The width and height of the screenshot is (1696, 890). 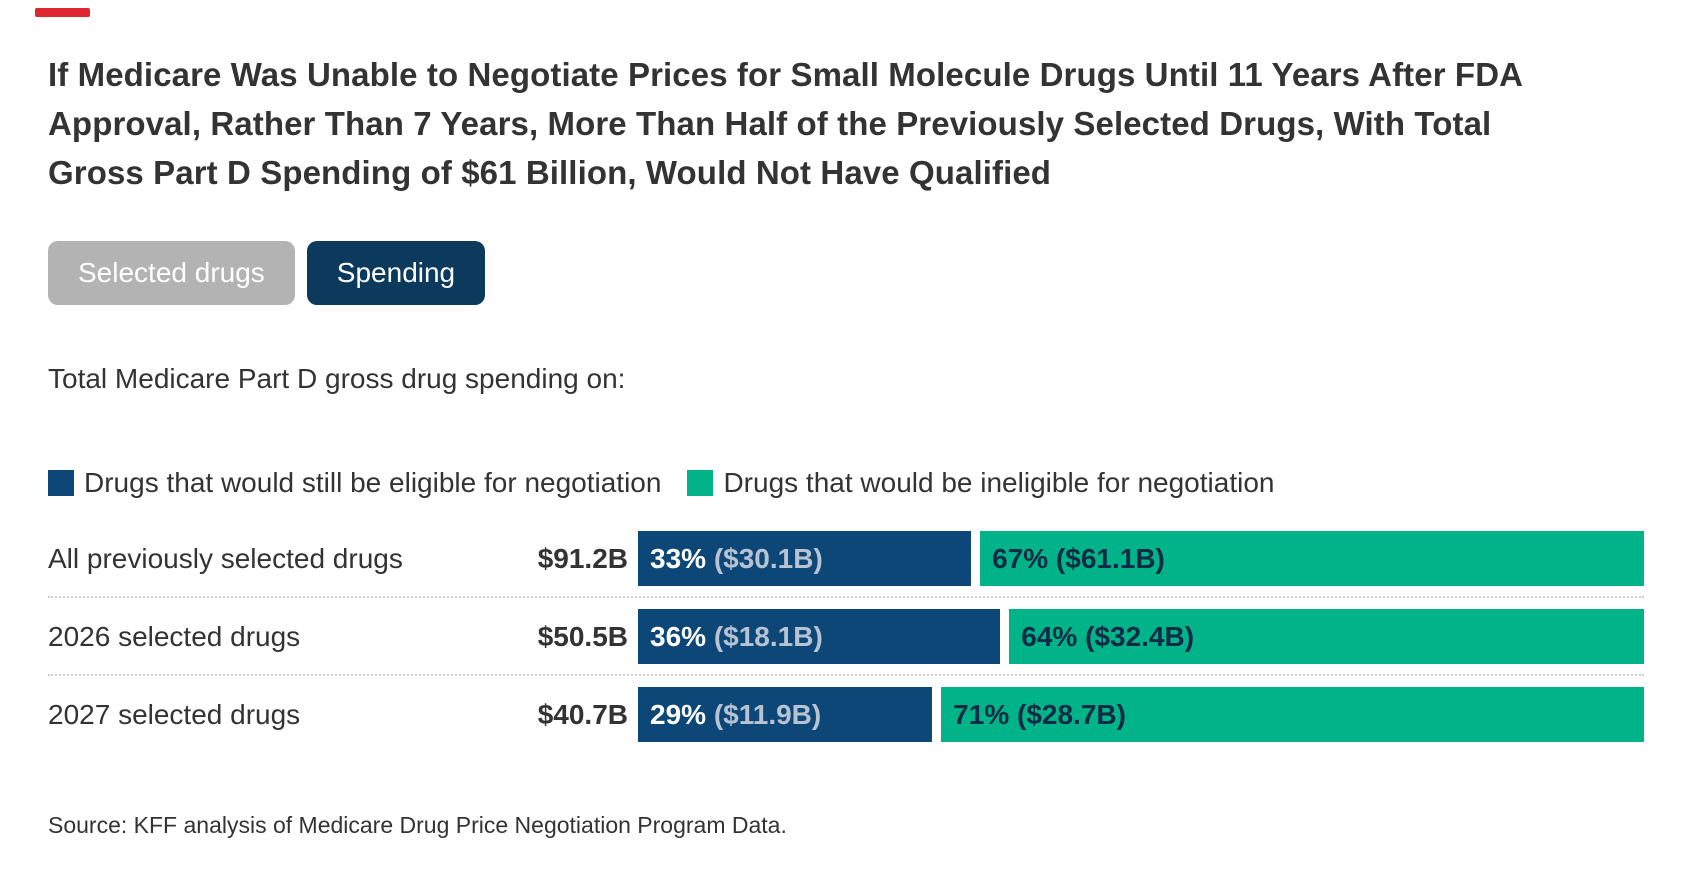 I want to click on ineligible-swatch-icon, so click(x=700, y=483).